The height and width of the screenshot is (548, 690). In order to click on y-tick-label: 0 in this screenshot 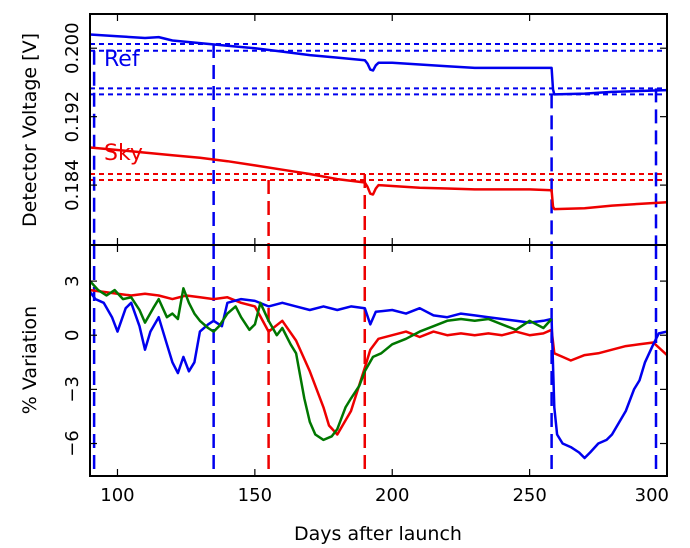, I will do `click(72, 335)`.